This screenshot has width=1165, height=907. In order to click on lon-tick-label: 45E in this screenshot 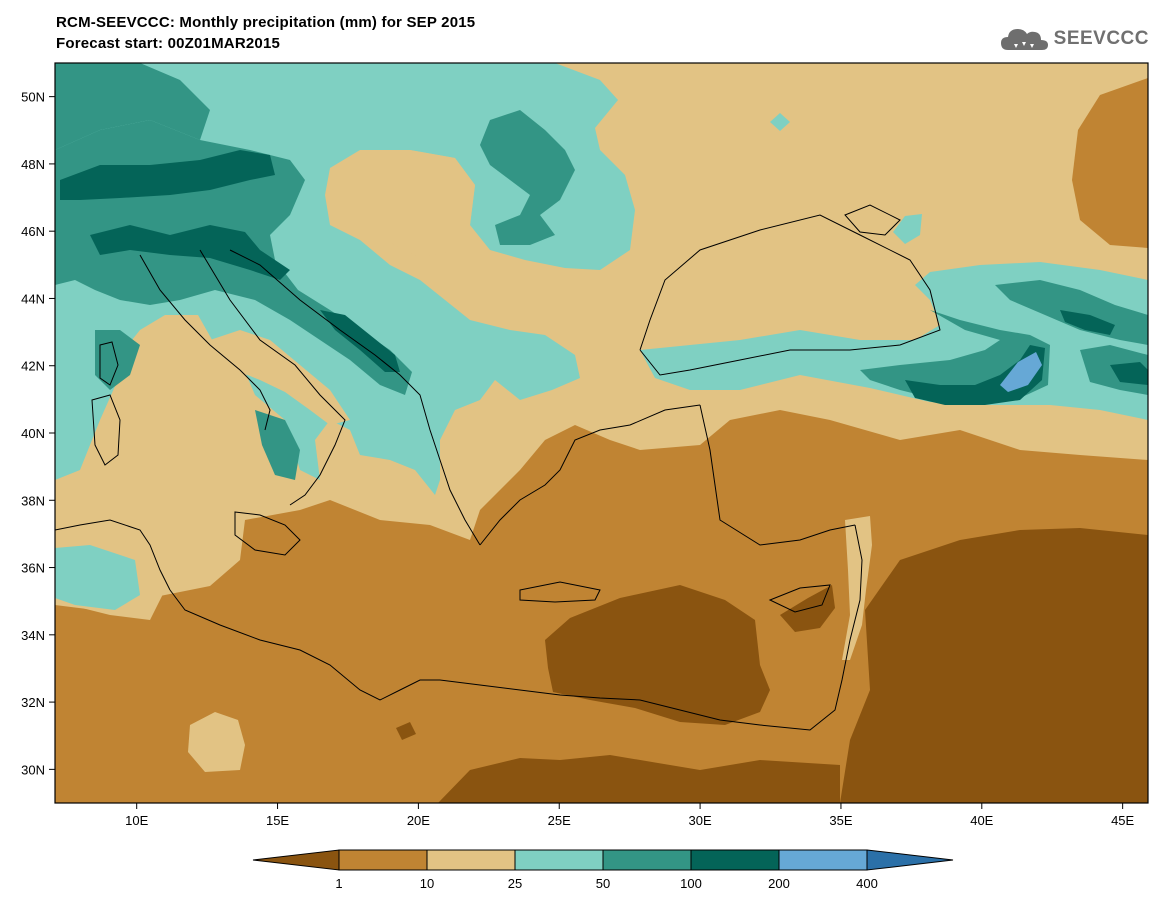, I will do `click(1122, 820)`.